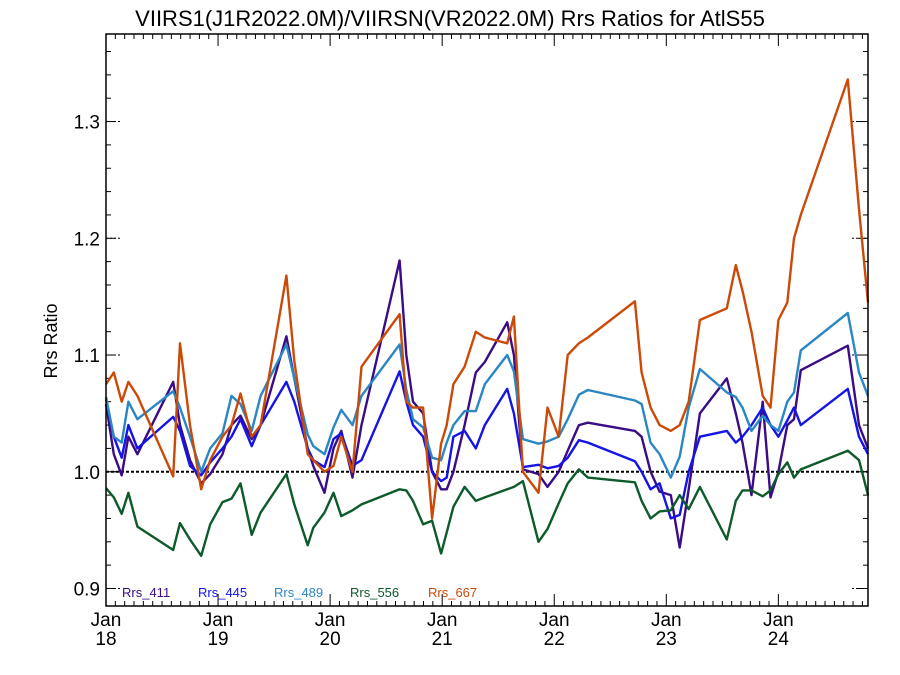 The image size is (900, 675). I want to click on y-tick-label: 0.9, so click(87, 589).